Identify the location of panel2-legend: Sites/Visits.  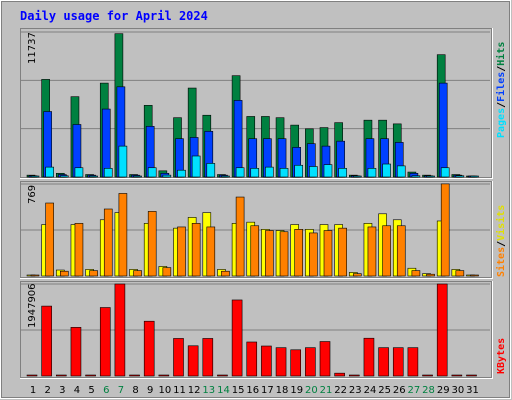
(501, 241).